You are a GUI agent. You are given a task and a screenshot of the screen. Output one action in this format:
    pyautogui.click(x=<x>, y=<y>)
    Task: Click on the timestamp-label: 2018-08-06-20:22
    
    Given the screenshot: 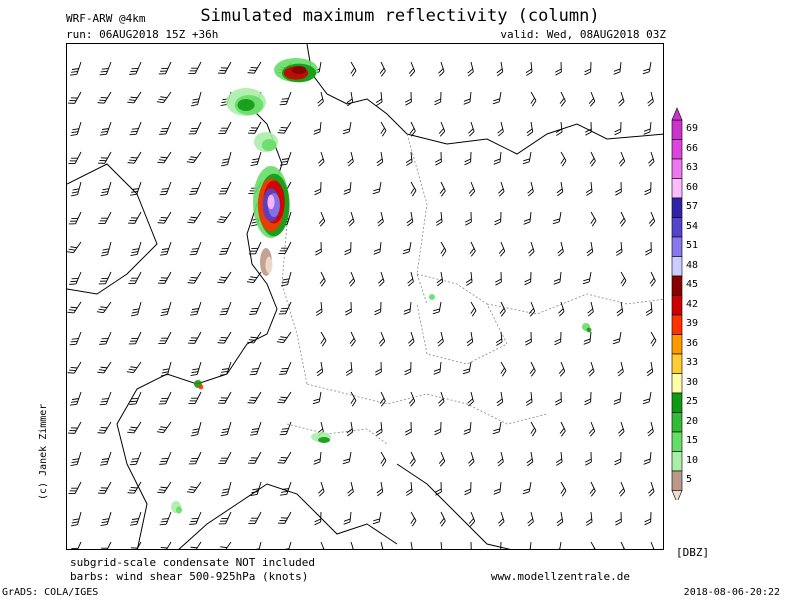 What is the action you would take?
    pyautogui.click(x=731, y=592)
    